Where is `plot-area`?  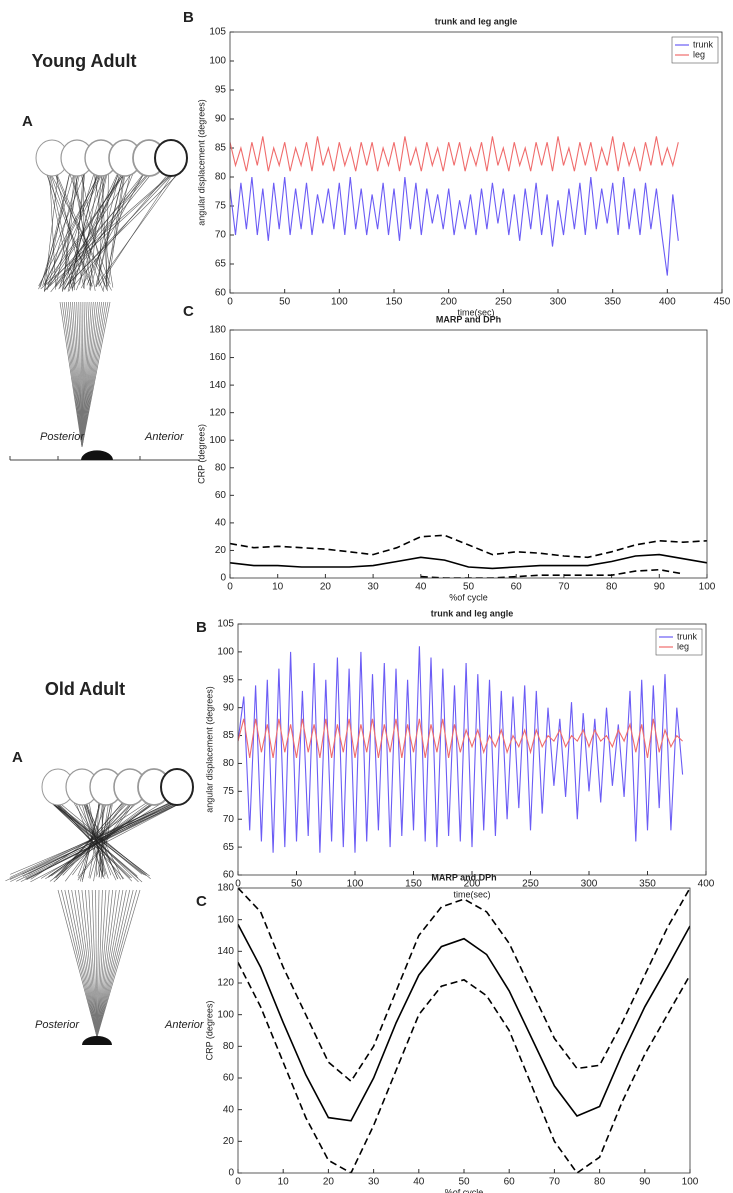
plot-area is located at coordinates (464, 1030).